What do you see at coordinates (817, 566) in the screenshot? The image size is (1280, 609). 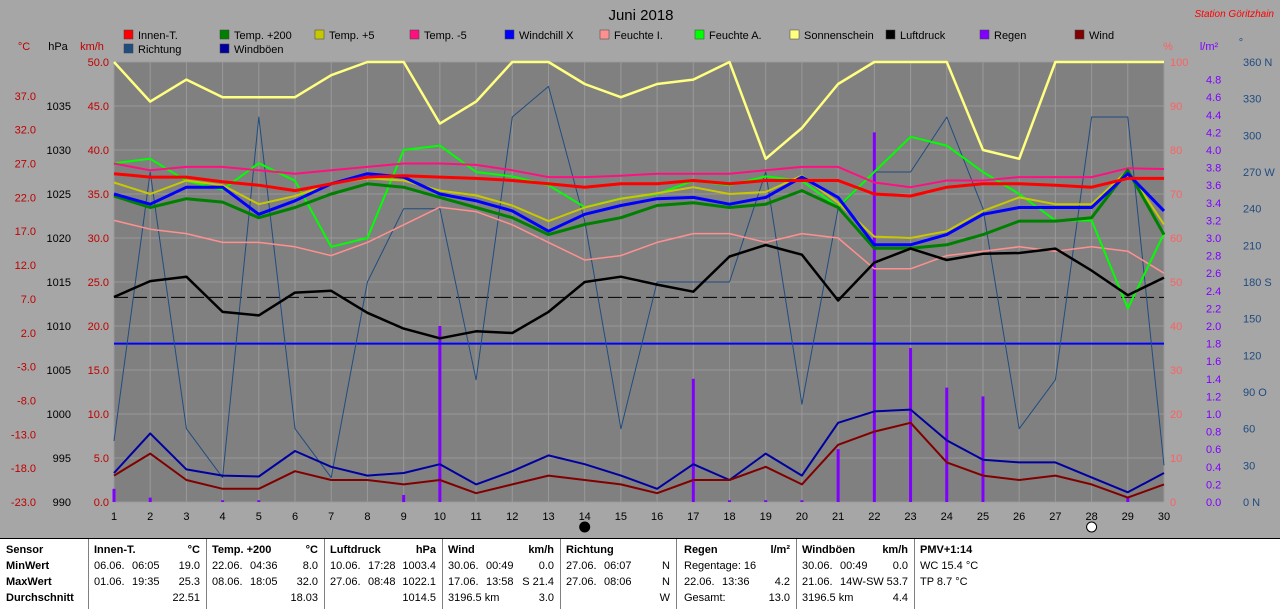 I see `stats-windboeen-min-date: 30.06.` at bounding box center [817, 566].